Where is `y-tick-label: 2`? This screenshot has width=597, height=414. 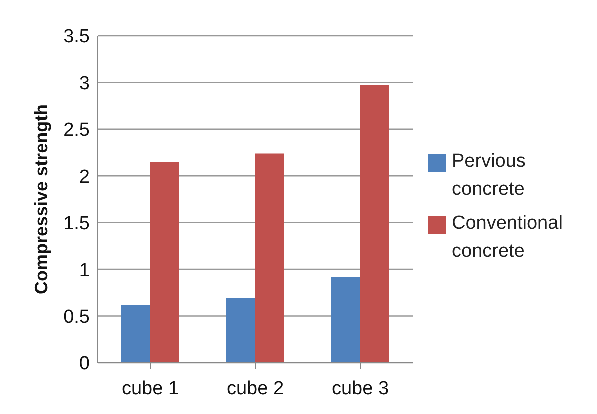 y-tick-label: 2 is located at coordinates (84, 177).